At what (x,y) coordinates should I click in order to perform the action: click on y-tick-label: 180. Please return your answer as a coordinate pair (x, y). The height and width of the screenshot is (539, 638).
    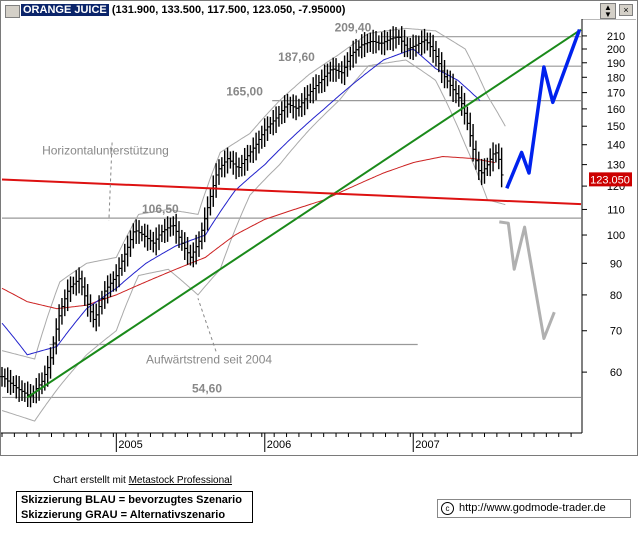
    Looking at the image, I should click on (616, 78).